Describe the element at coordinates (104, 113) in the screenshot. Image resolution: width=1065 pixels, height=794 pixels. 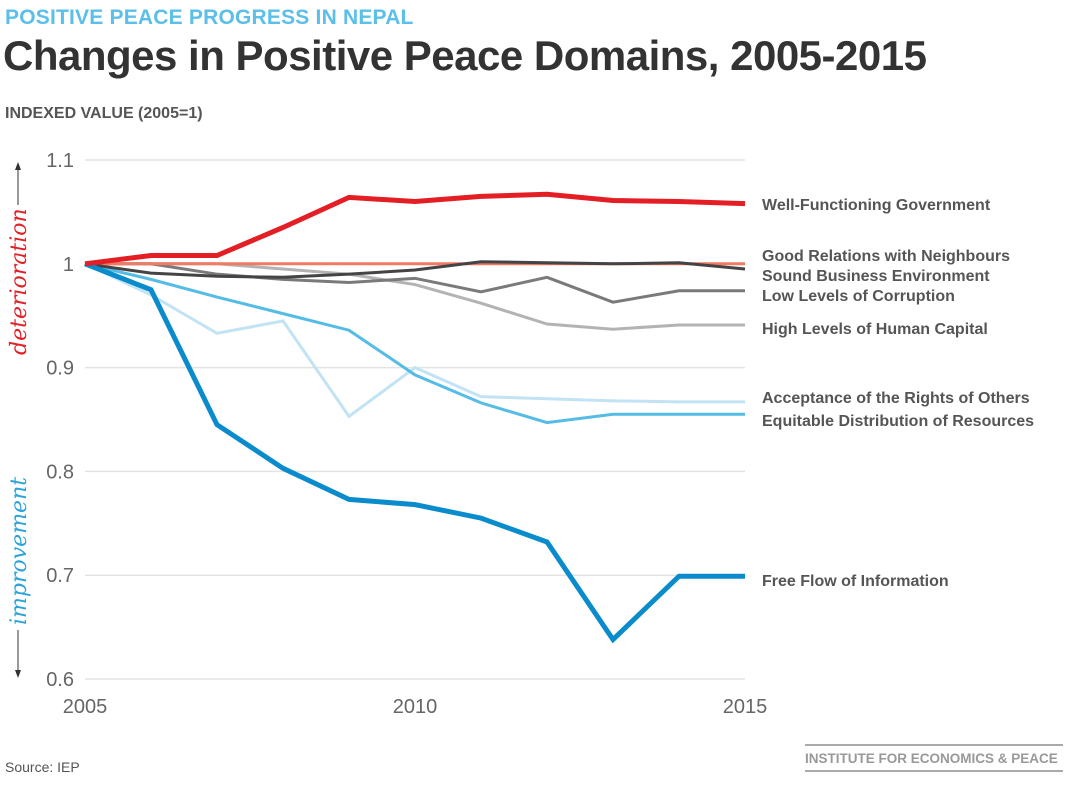
I see `y-axis-label: INDEXED VALUE (2005=1)` at that location.